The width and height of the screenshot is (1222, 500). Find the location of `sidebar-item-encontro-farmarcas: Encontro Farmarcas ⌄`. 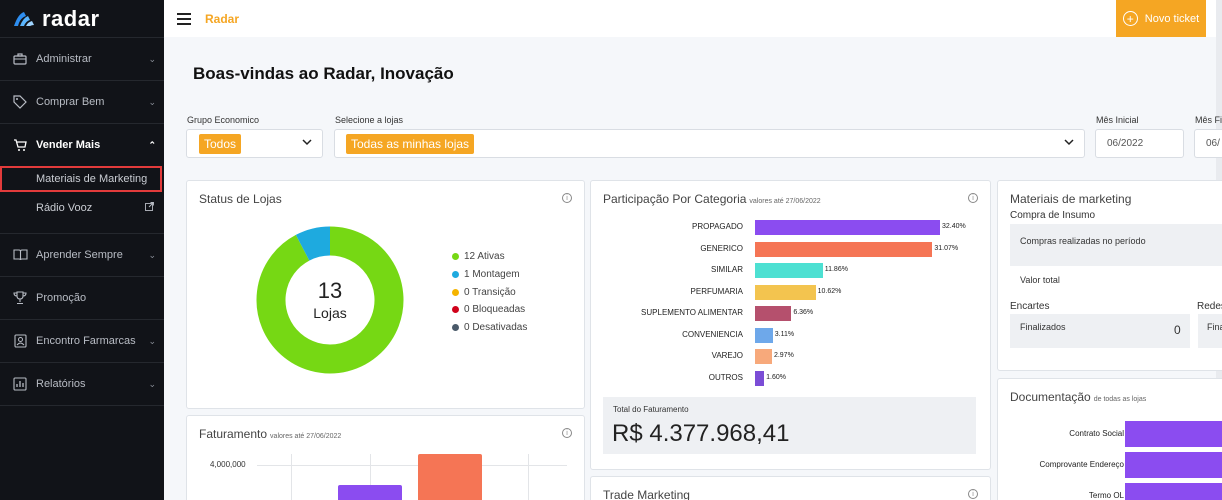

sidebar-item-encontro-farmarcas: Encontro Farmarcas ⌄ is located at coordinates (82, 341).